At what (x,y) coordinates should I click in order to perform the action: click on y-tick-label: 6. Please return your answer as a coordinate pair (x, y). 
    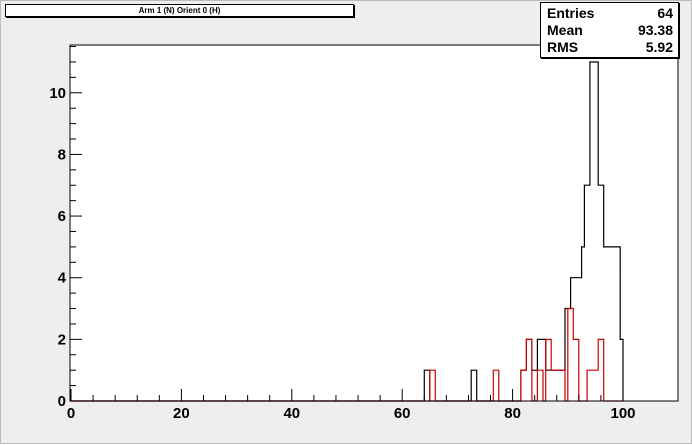
    Looking at the image, I should click on (62, 216).